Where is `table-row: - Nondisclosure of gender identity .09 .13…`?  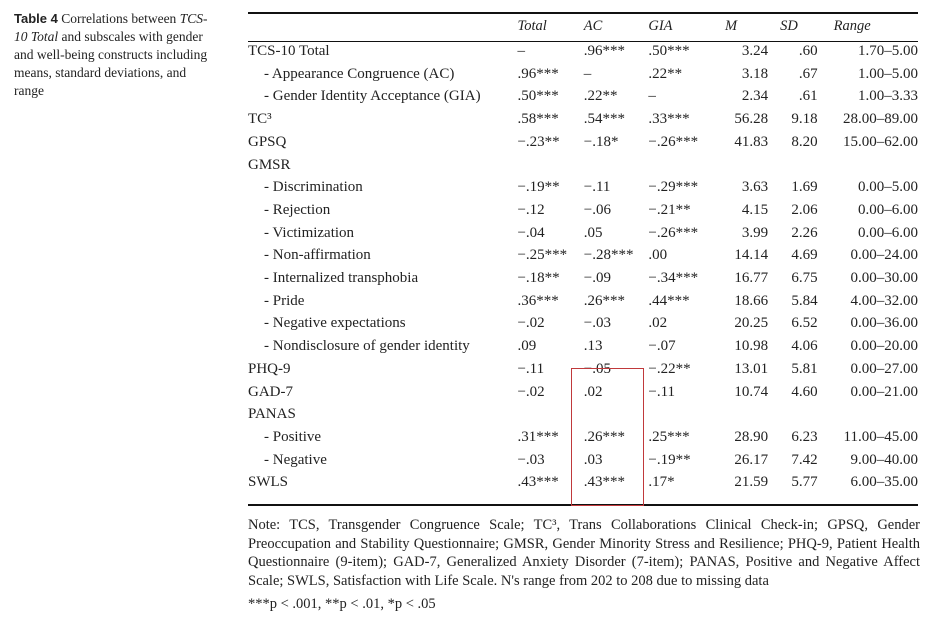 table-row: - Nondisclosure of gender identity .09 .13… is located at coordinates (583, 346).